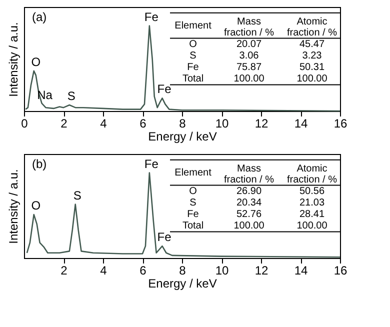  Describe the element at coordinates (312, 203) in the screenshot. I see `annotation: 21.03` at that location.